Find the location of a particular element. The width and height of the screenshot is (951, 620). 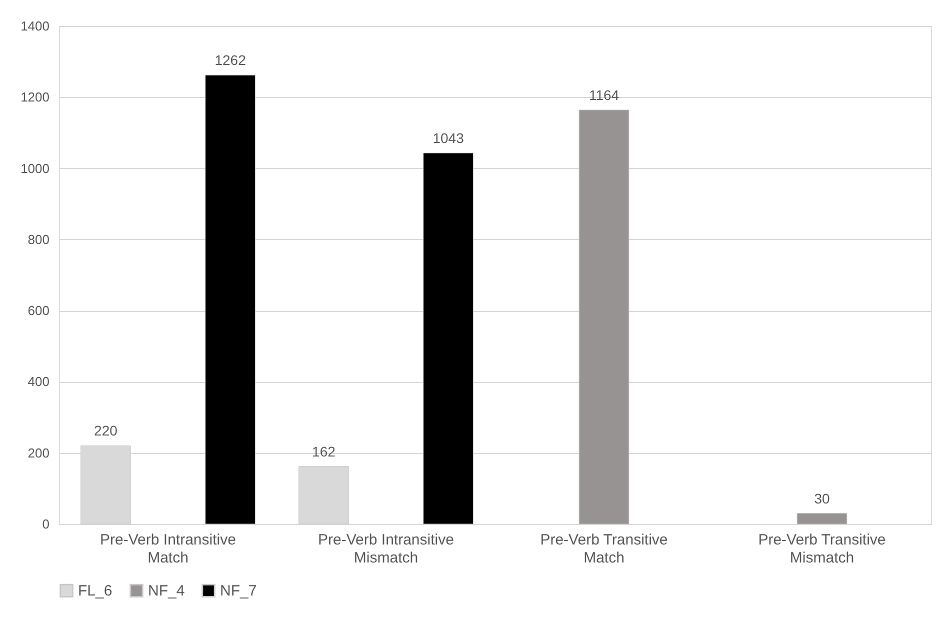

data-label: 30 is located at coordinates (822, 498).